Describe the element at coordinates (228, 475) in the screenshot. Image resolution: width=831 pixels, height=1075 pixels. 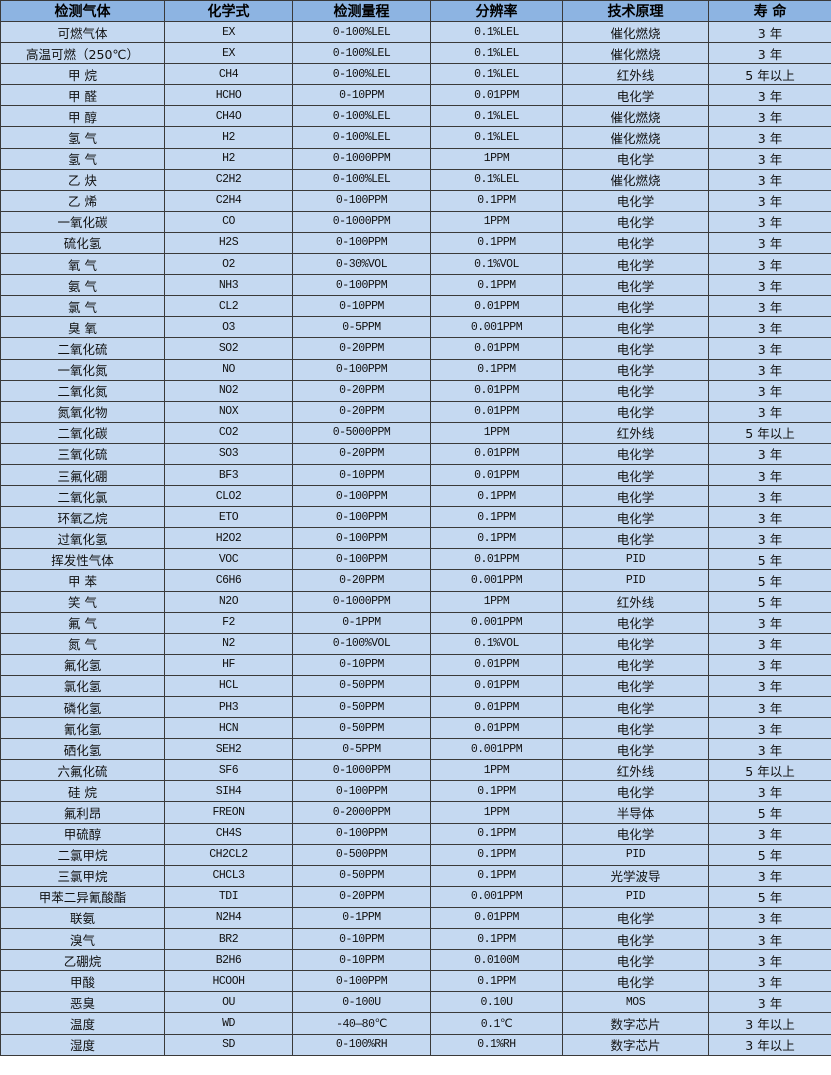
I see `formula-cell: BF3` at that location.